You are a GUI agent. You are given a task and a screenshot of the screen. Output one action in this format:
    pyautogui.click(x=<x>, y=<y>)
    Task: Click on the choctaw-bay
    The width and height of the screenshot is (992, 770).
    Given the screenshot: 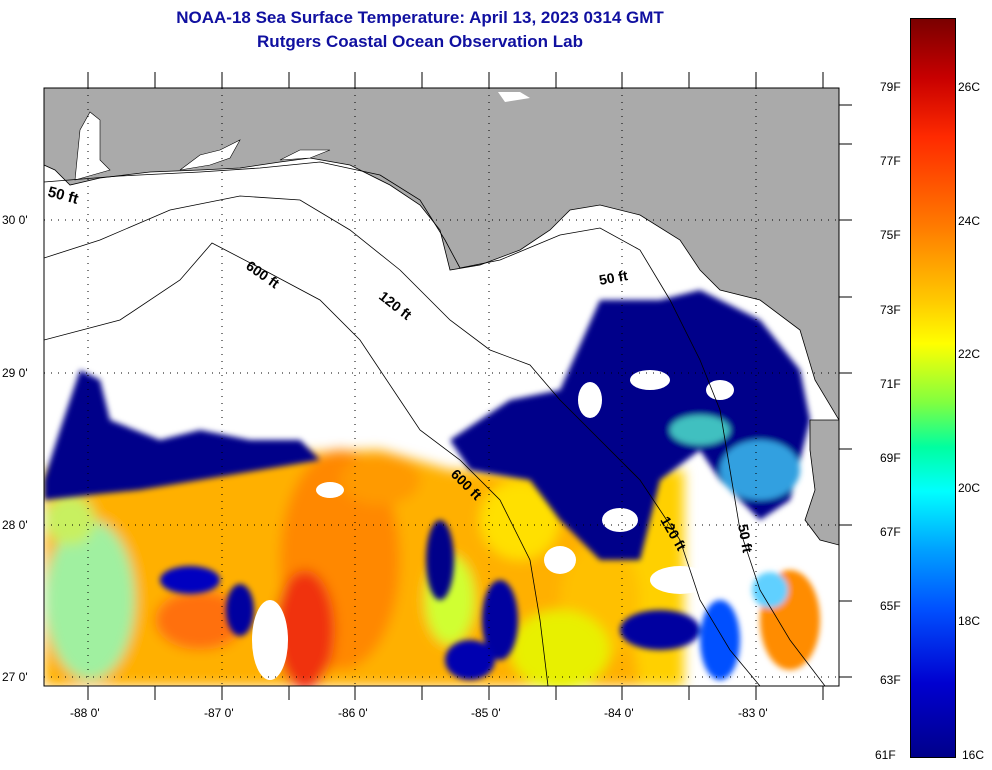 What is the action you would take?
    pyautogui.click(x=305, y=155)
    